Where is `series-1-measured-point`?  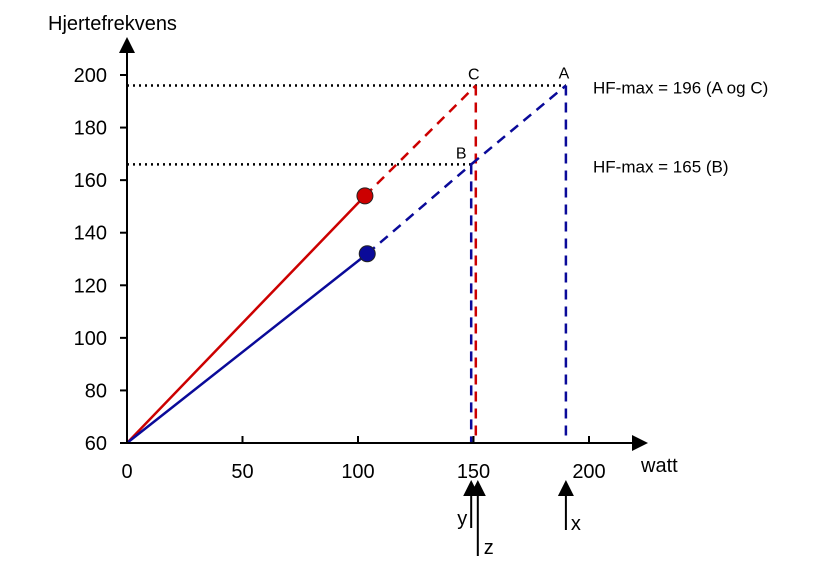
series-1-measured-point is located at coordinates (367, 254).